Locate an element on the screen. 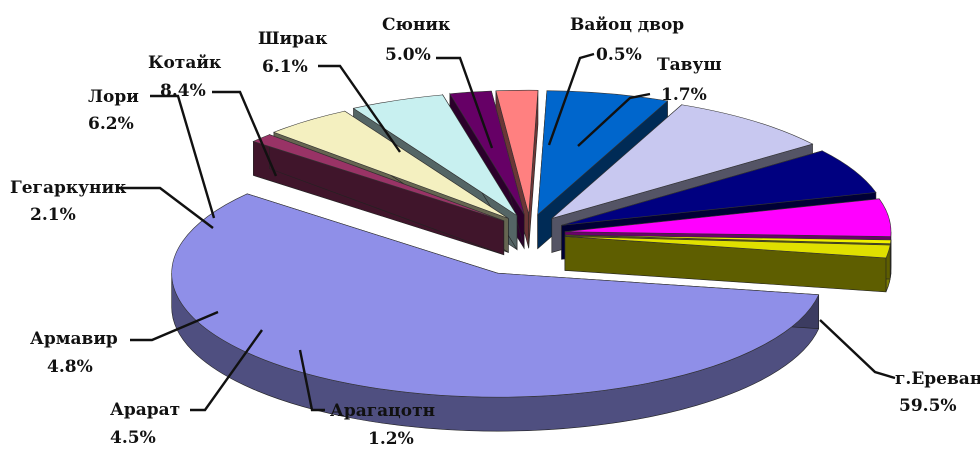  label-lori-percent: 6.2% is located at coordinates (111, 124).